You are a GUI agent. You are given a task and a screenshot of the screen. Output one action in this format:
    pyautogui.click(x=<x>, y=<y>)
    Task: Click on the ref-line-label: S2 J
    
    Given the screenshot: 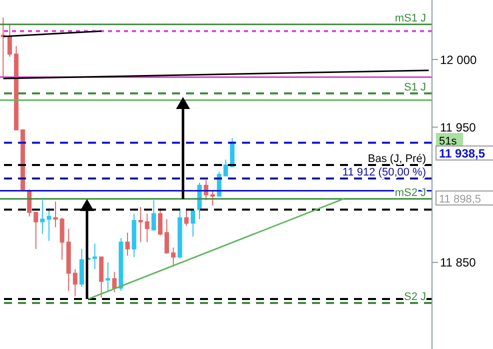 What is the action you would take?
    pyautogui.click(x=415, y=297)
    